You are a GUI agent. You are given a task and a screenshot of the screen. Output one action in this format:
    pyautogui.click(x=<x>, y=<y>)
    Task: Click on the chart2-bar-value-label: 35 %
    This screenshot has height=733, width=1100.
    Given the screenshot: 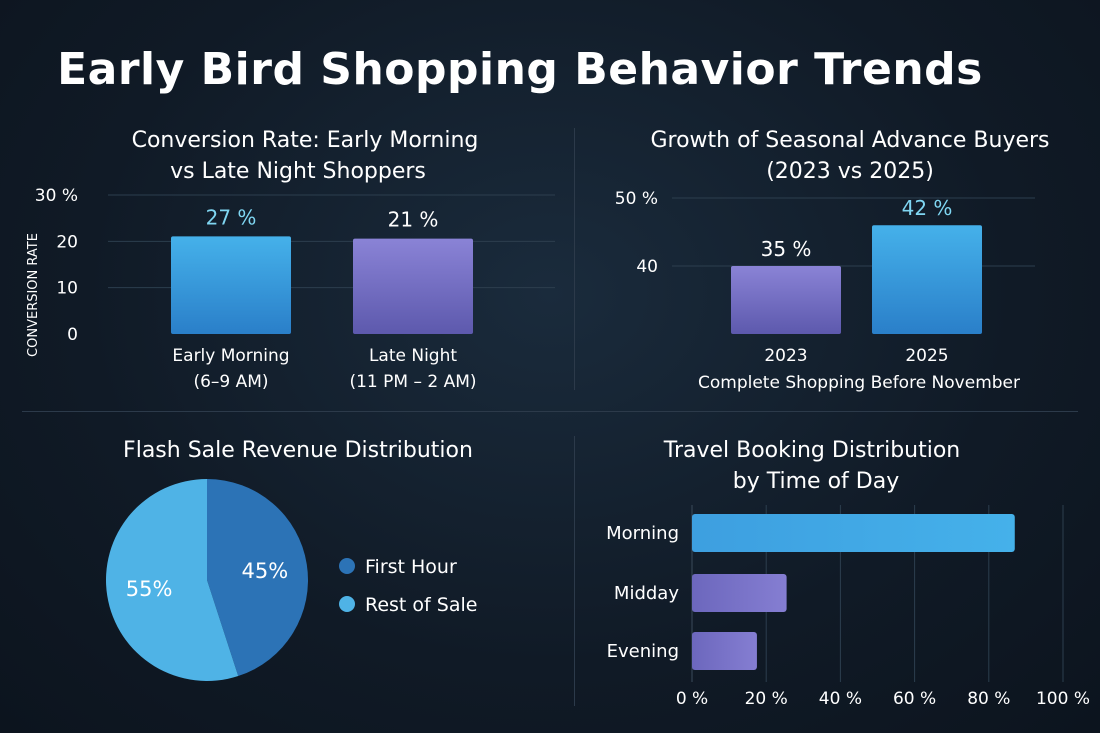 What is the action you would take?
    pyautogui.click(x=786, y=249)
    